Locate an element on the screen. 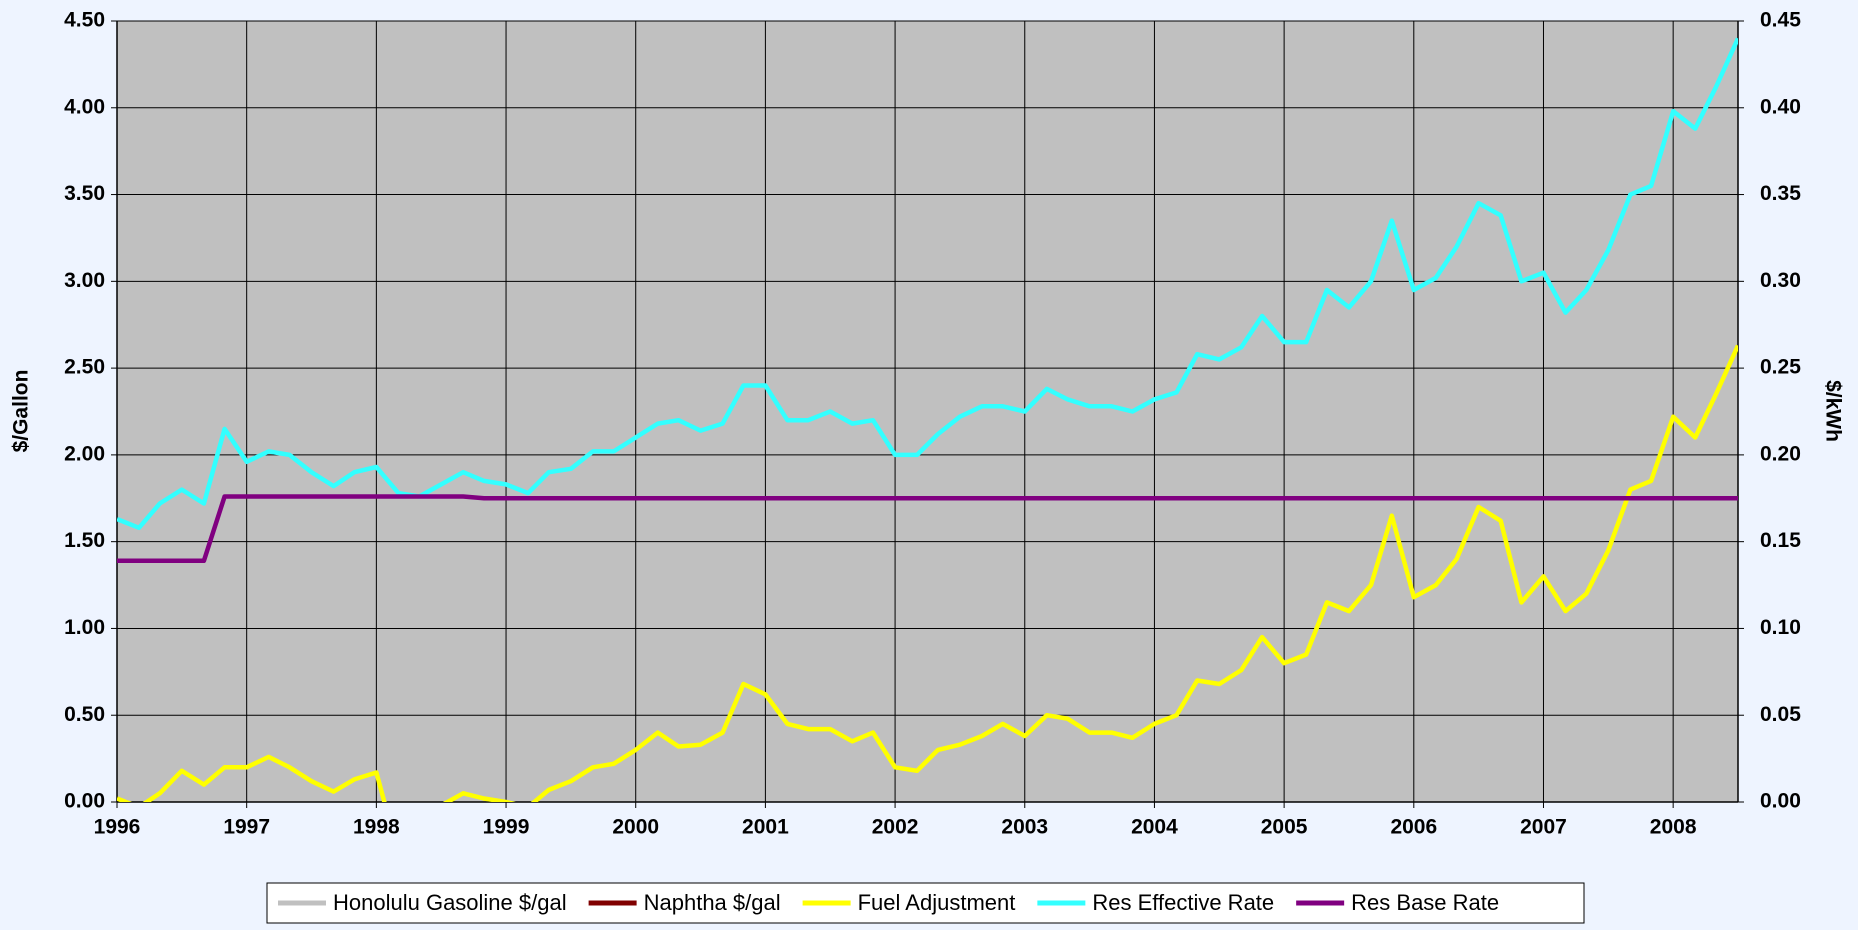 This screenshot has width=1858, height=930. y2-tick-label: 0.40 is located at coordinates (1780, 106).